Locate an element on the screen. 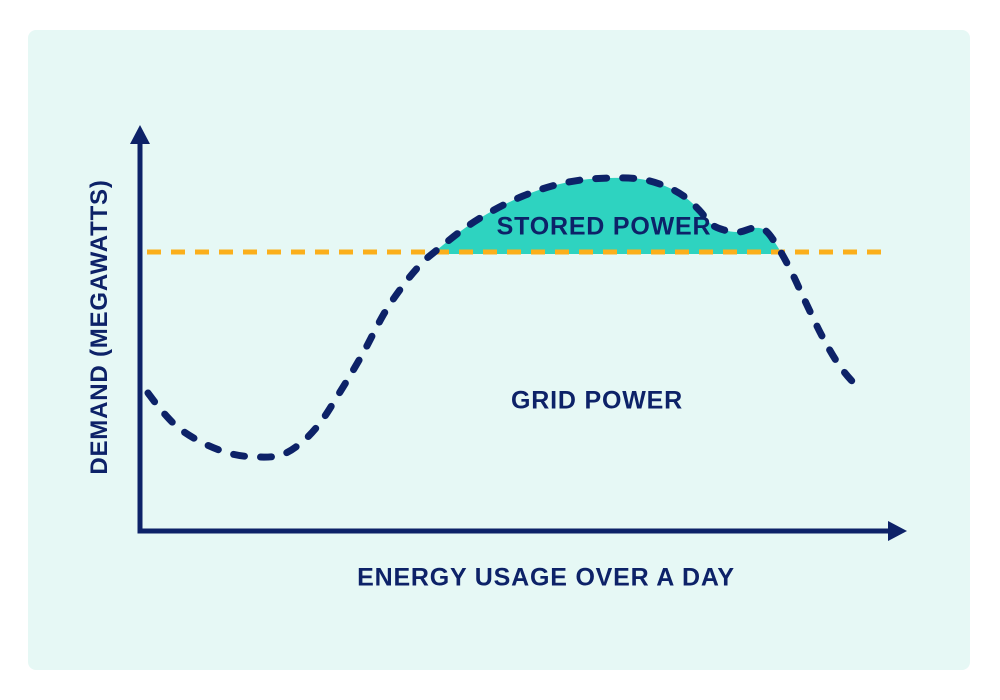  y-axis-arrow-icon is located at coordinates (140, 134).